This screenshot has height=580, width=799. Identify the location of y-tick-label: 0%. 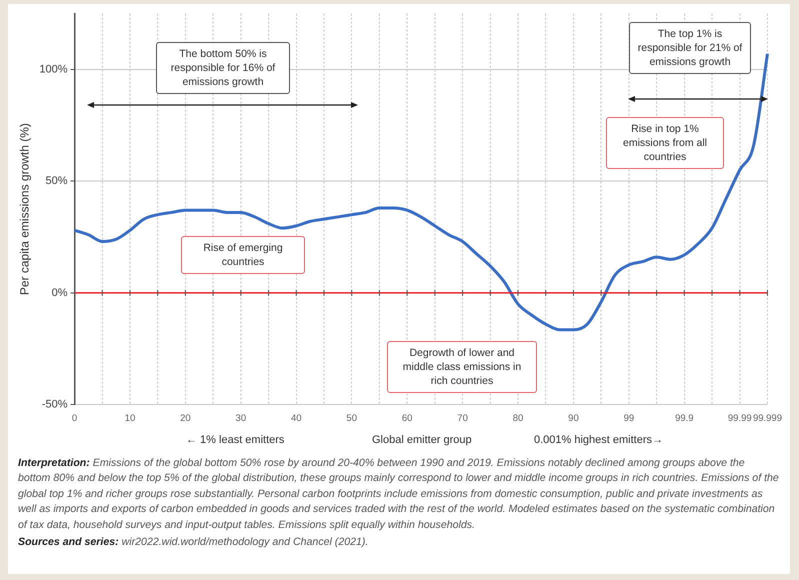
(60, 292).